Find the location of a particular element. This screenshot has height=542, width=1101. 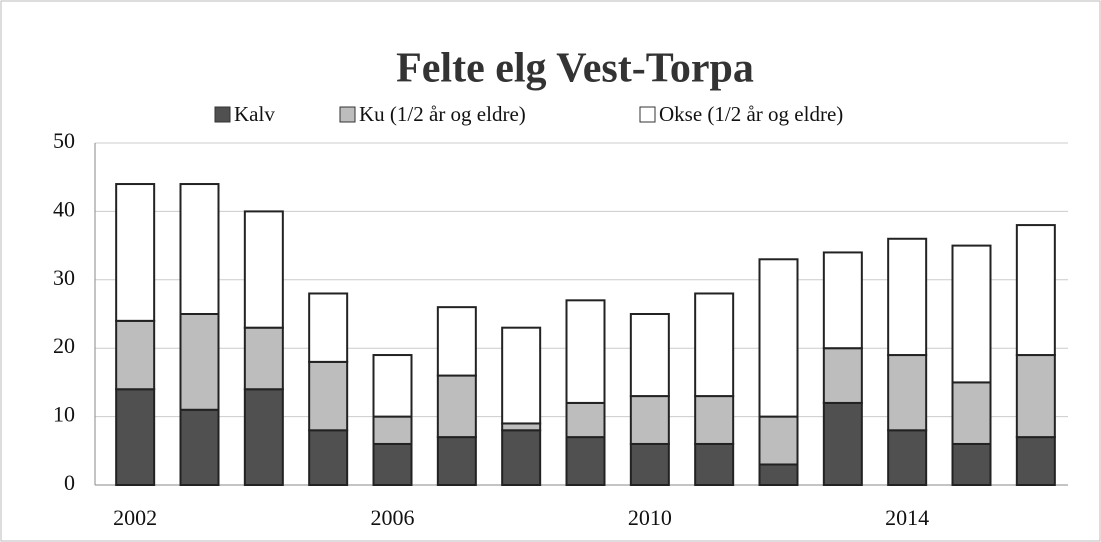

legend-label: Kalv is located at coordinates (254, 114).